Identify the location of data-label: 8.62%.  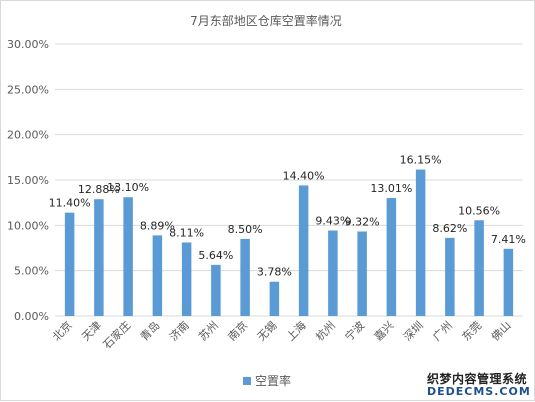
(449, 228).